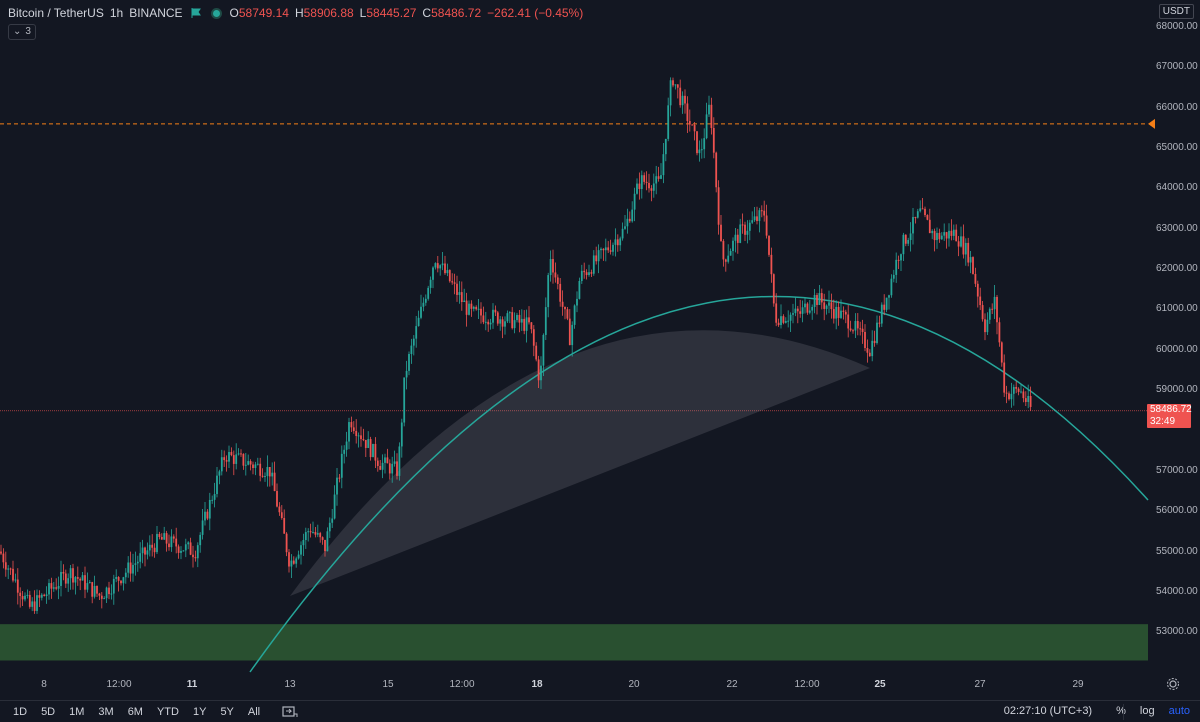 This screenshot has width=1200, height=722. I want to click on flag-icon, so click(196, 13).